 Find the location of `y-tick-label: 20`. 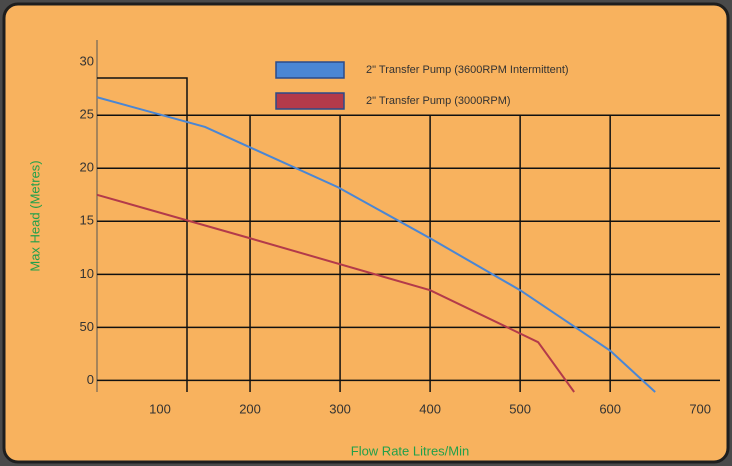

y-tick-label: 20 is located at coordinates (87, 167).